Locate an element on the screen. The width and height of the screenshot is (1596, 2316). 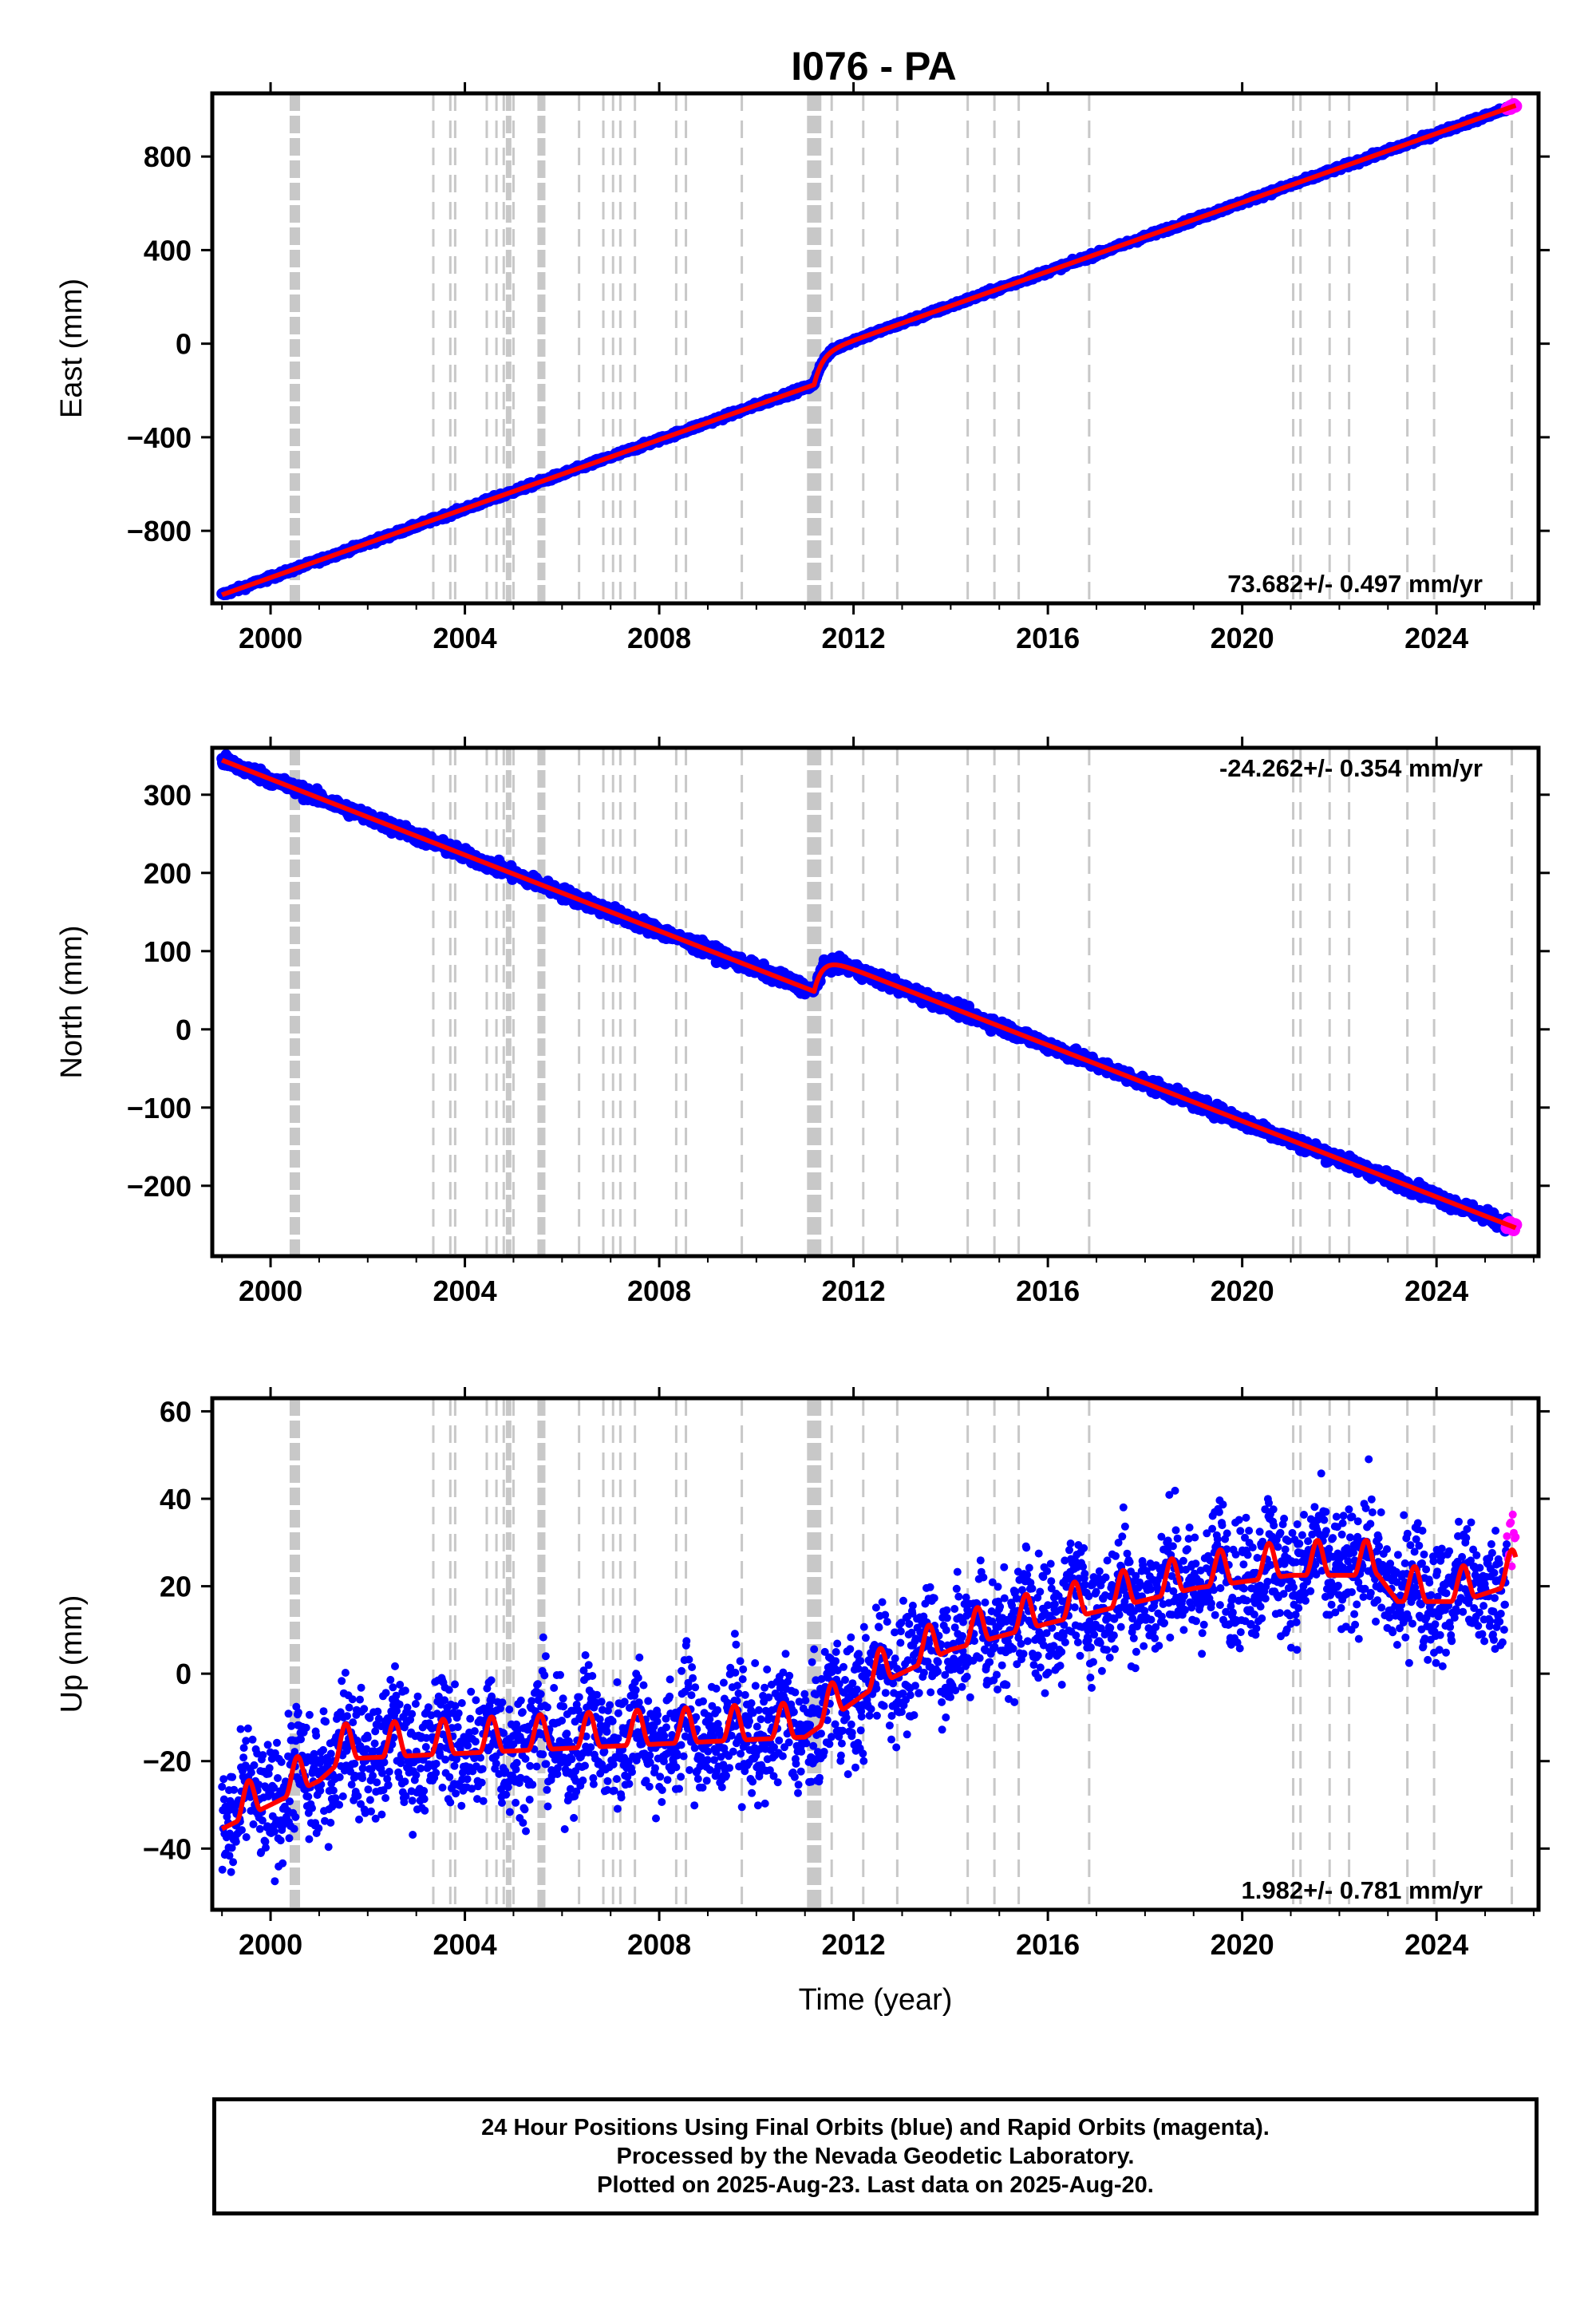
rate-label: -24.262+/- 0.354 mm/yr is located at coordinates (1351, 768).